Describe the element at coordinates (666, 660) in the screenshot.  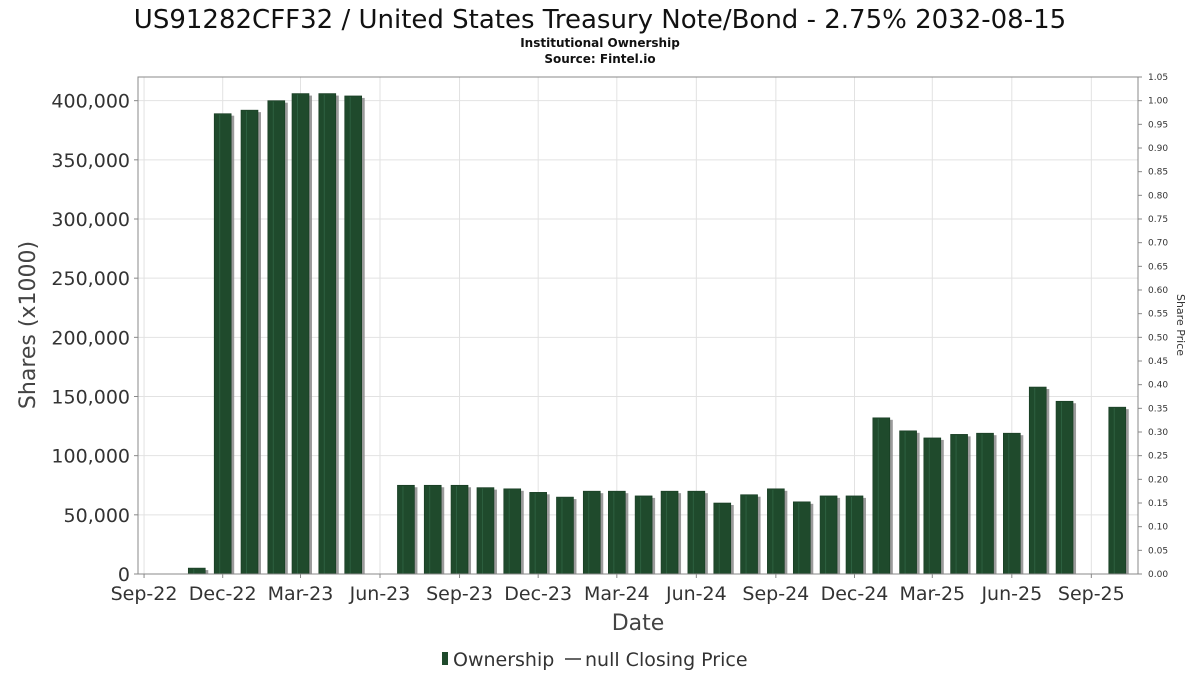
I see `legend-price-label: null Closing Price` at that location.